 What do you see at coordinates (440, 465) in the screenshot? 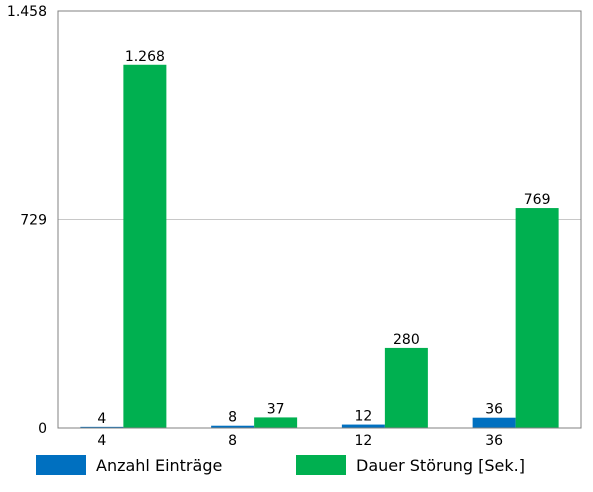
I see `legend-label-dauer: Dauer Störung [Sek.]` at bounding box center [440, 465].